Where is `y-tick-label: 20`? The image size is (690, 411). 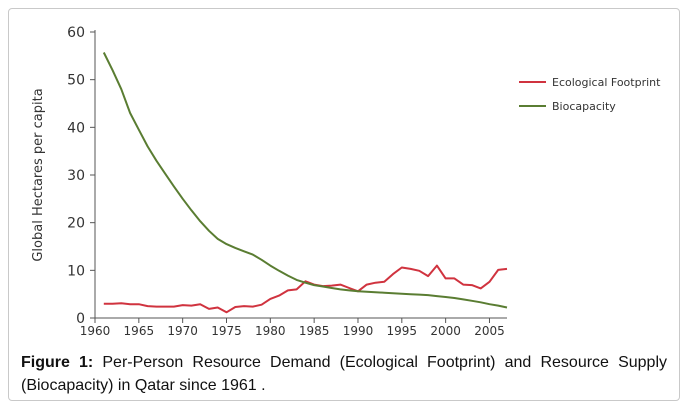 y-tick-label: 20 is located at coordinates (76, 224).